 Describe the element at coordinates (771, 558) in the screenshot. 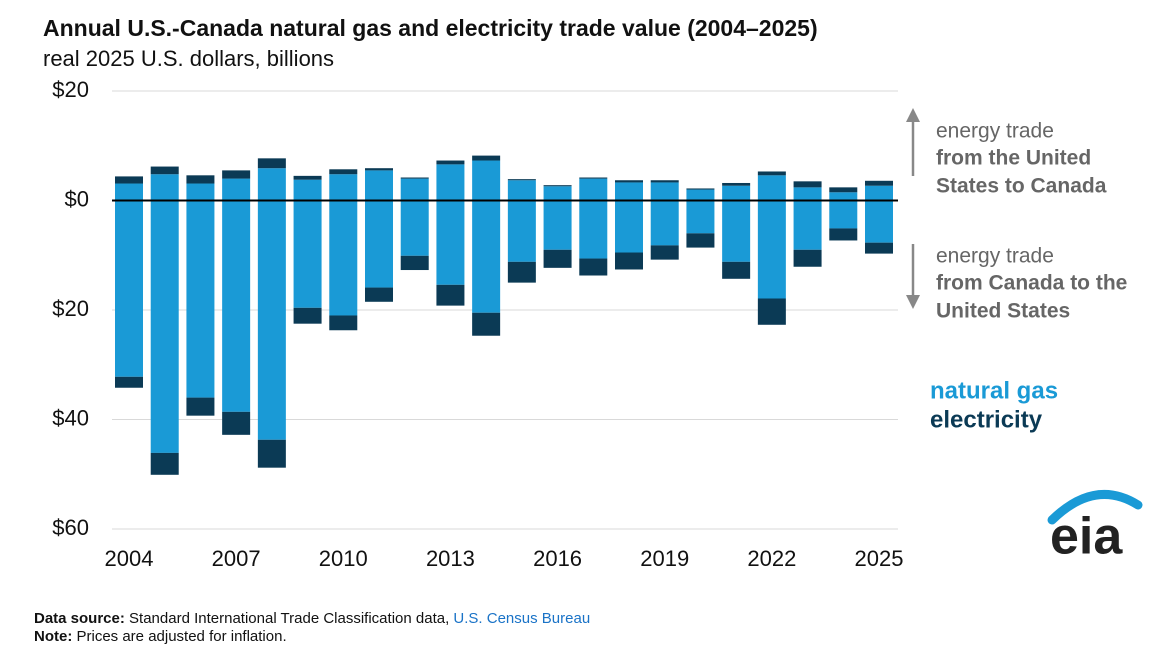

I see `x-tick-label: 2022` at that location.